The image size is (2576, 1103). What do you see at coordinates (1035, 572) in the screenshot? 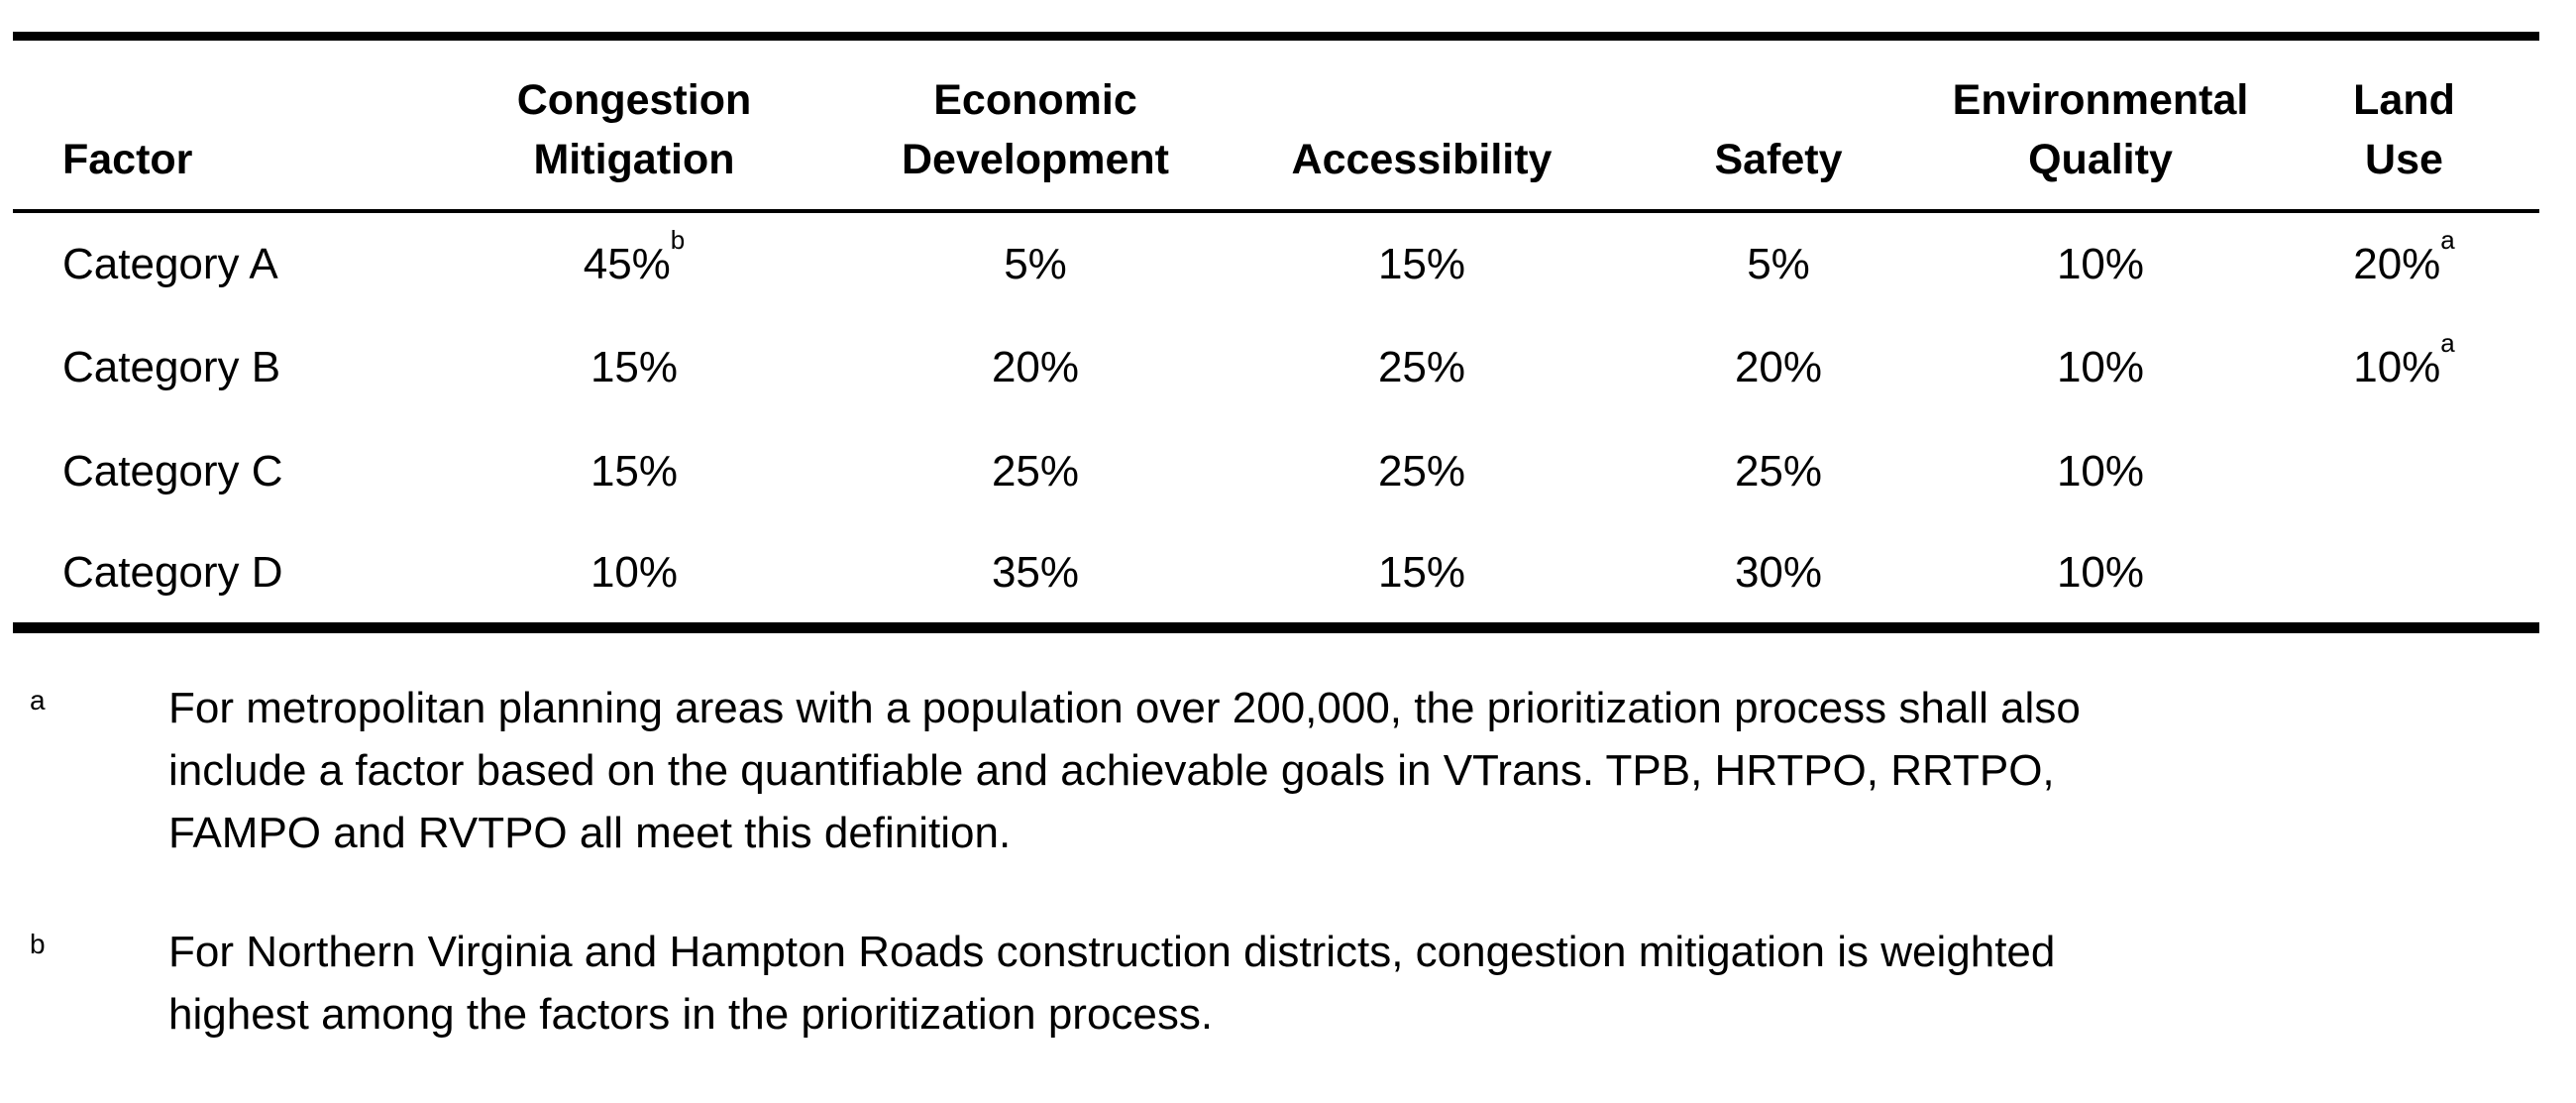
I see `cell-value: 35%` at bounding box center [1035, 572].